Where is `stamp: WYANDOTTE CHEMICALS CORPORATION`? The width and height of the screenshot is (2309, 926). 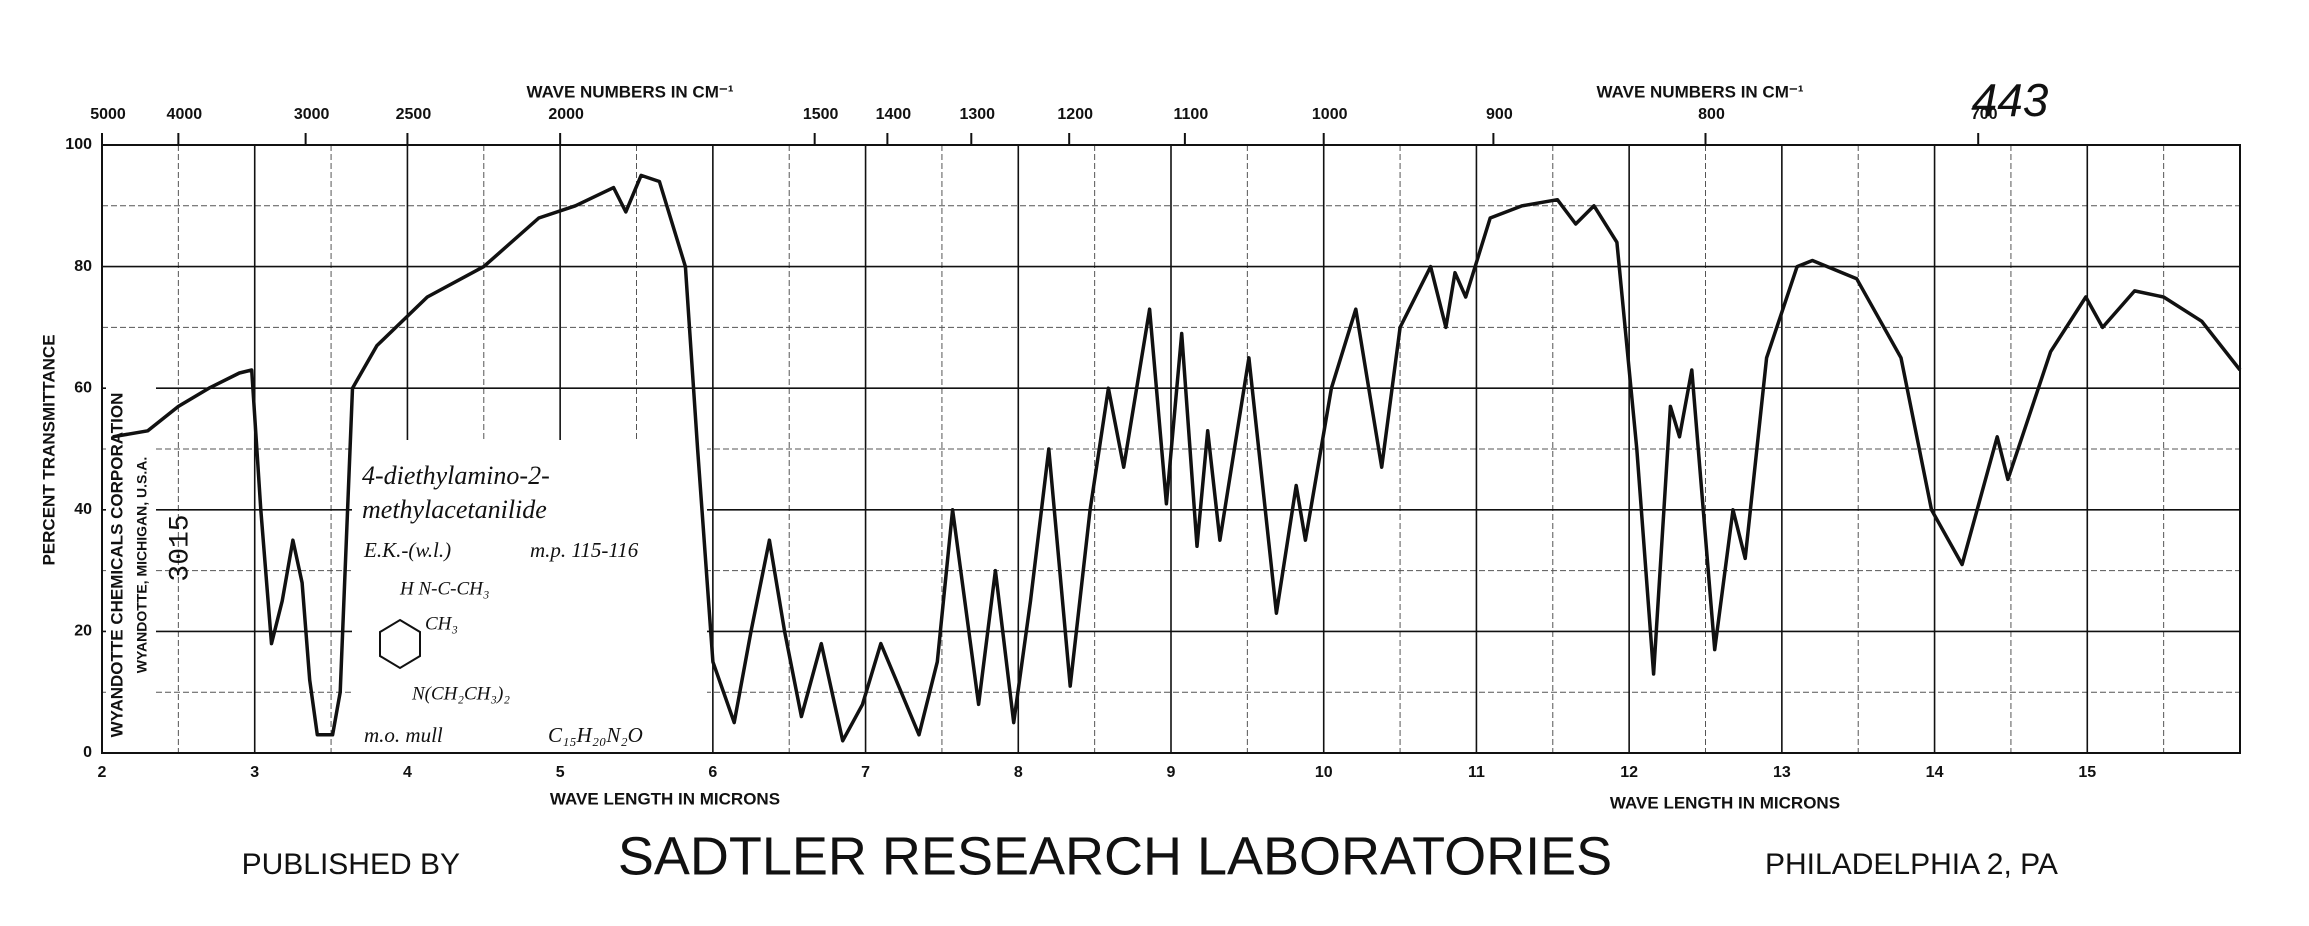
stamp: WYANDOTTE CHEMICALS CORPORATION is located at coordinates (116, 565).